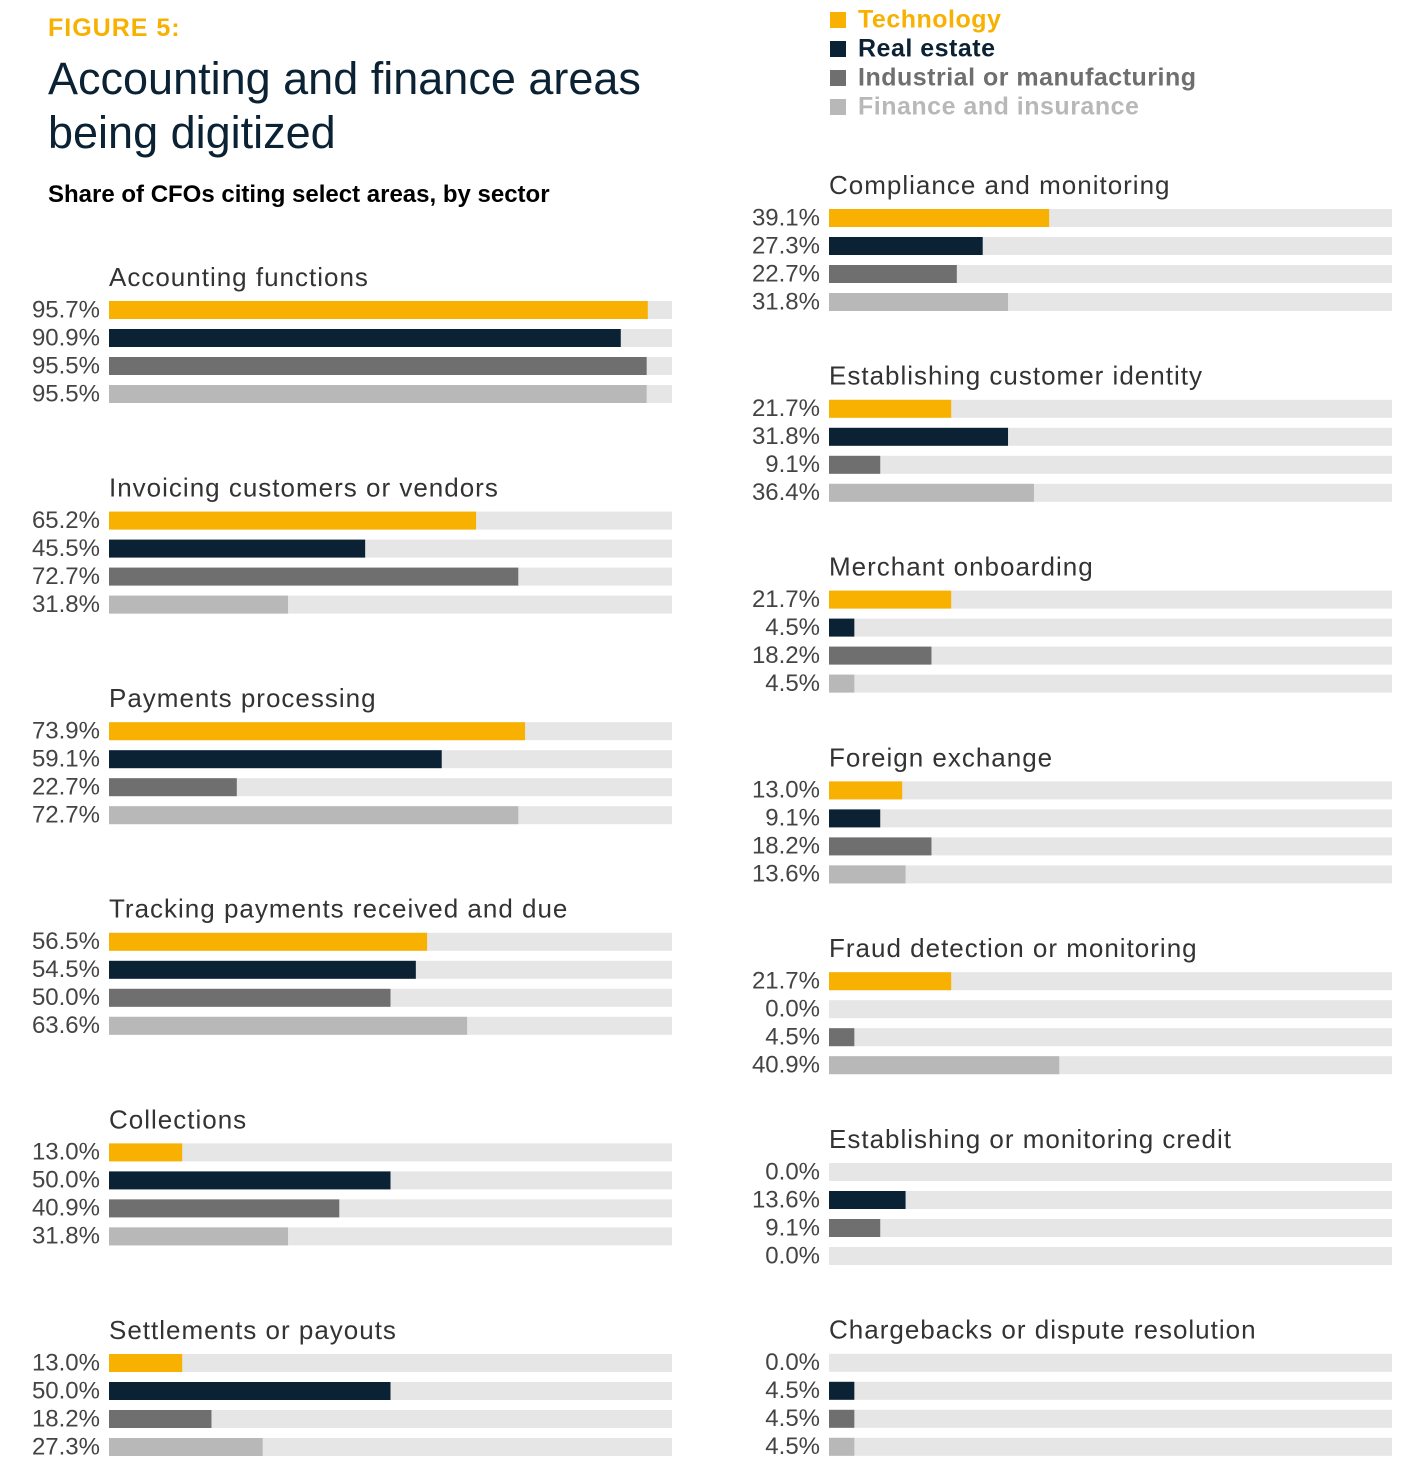  I want to click on value-label: 54.5%, so click(66, 969).